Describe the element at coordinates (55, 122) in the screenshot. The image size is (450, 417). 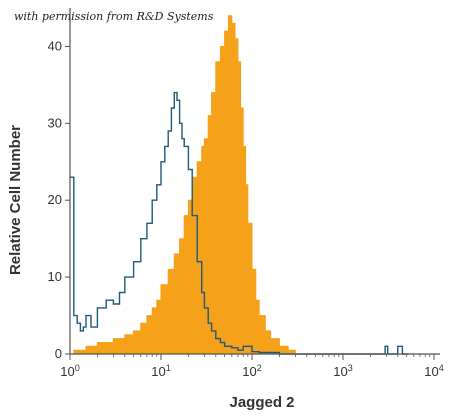
I see `y-tick-label: 30` at that location.